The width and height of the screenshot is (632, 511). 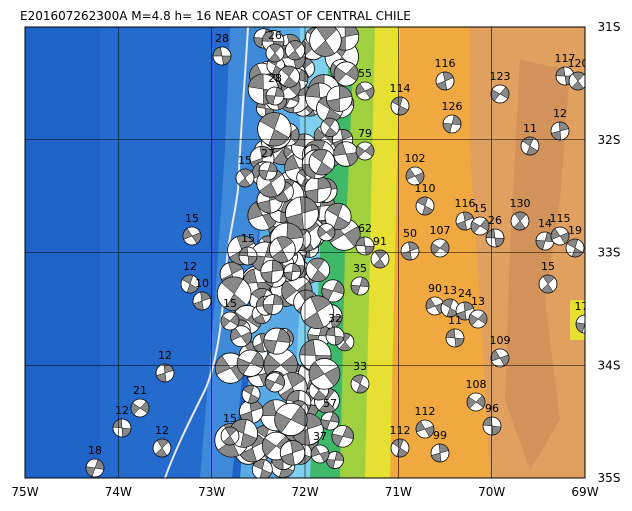 What do you see at coordinates (435, 288) in the screenshot?
I see `depth-label: 90` at bounding box center [435, 288].